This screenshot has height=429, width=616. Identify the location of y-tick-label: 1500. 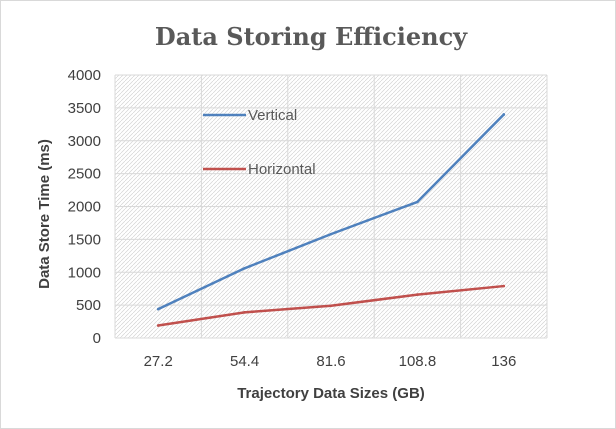
(84, 239).